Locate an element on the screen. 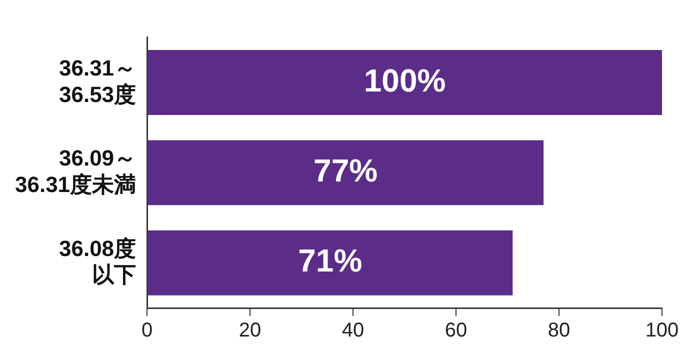 The width and height of the screenshot is (700, 354). y-tick-label: 36.08度以下 is located at coordinates (97, 262).